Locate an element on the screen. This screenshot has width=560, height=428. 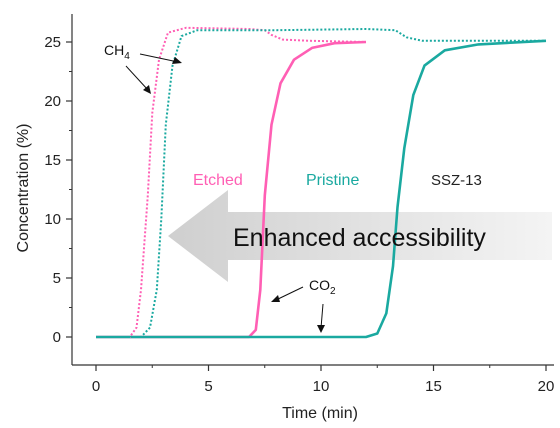
y-tick-label-20: 20 is located at coordinates (52, 101).